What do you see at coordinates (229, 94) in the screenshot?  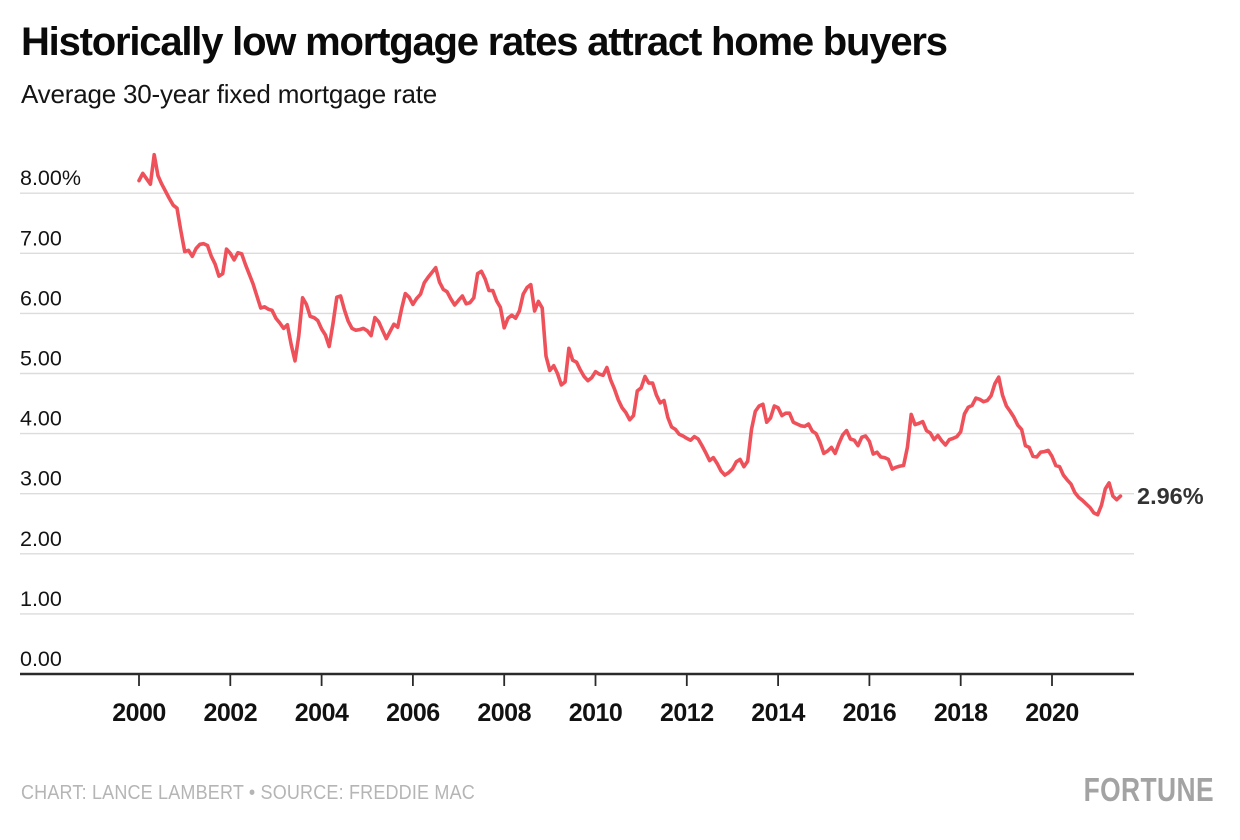 I see `chart-subtitle: Average 30-year fixed mortgage rate` at bounding box center [229, 94].